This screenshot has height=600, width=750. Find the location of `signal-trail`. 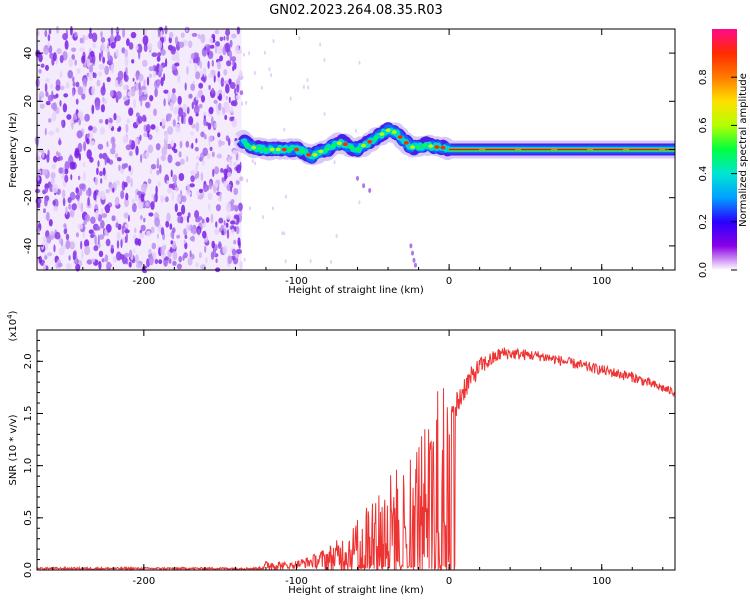

signal-trail is located at coordinates (411, 246).